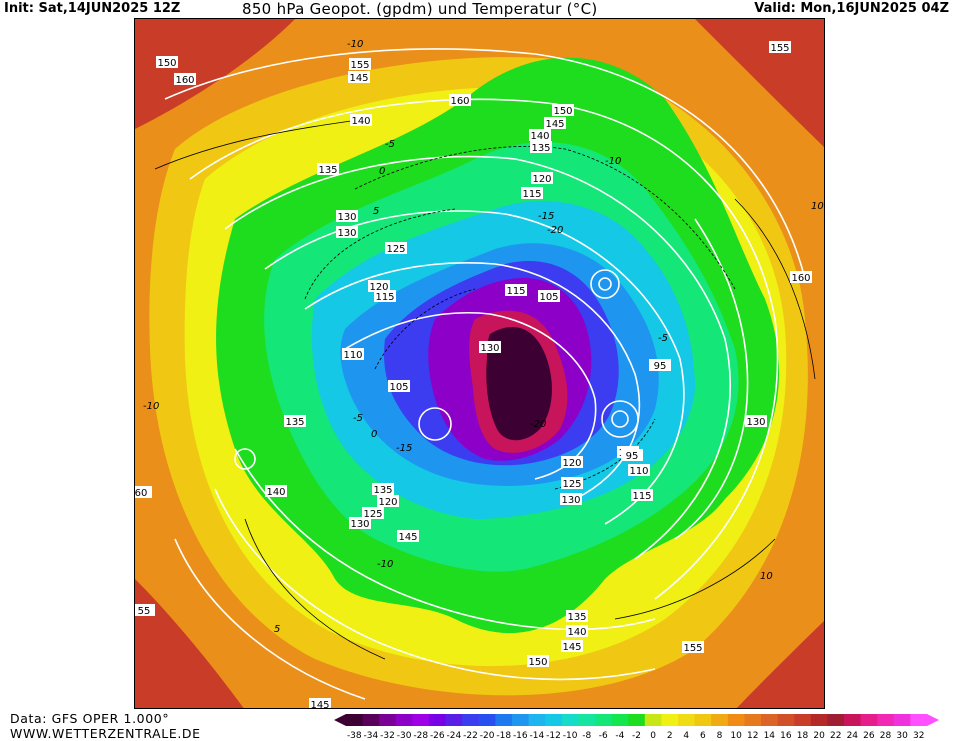 This screenshot has height=741, width=959. I want to click on isotherm-line, so click(605, 454).